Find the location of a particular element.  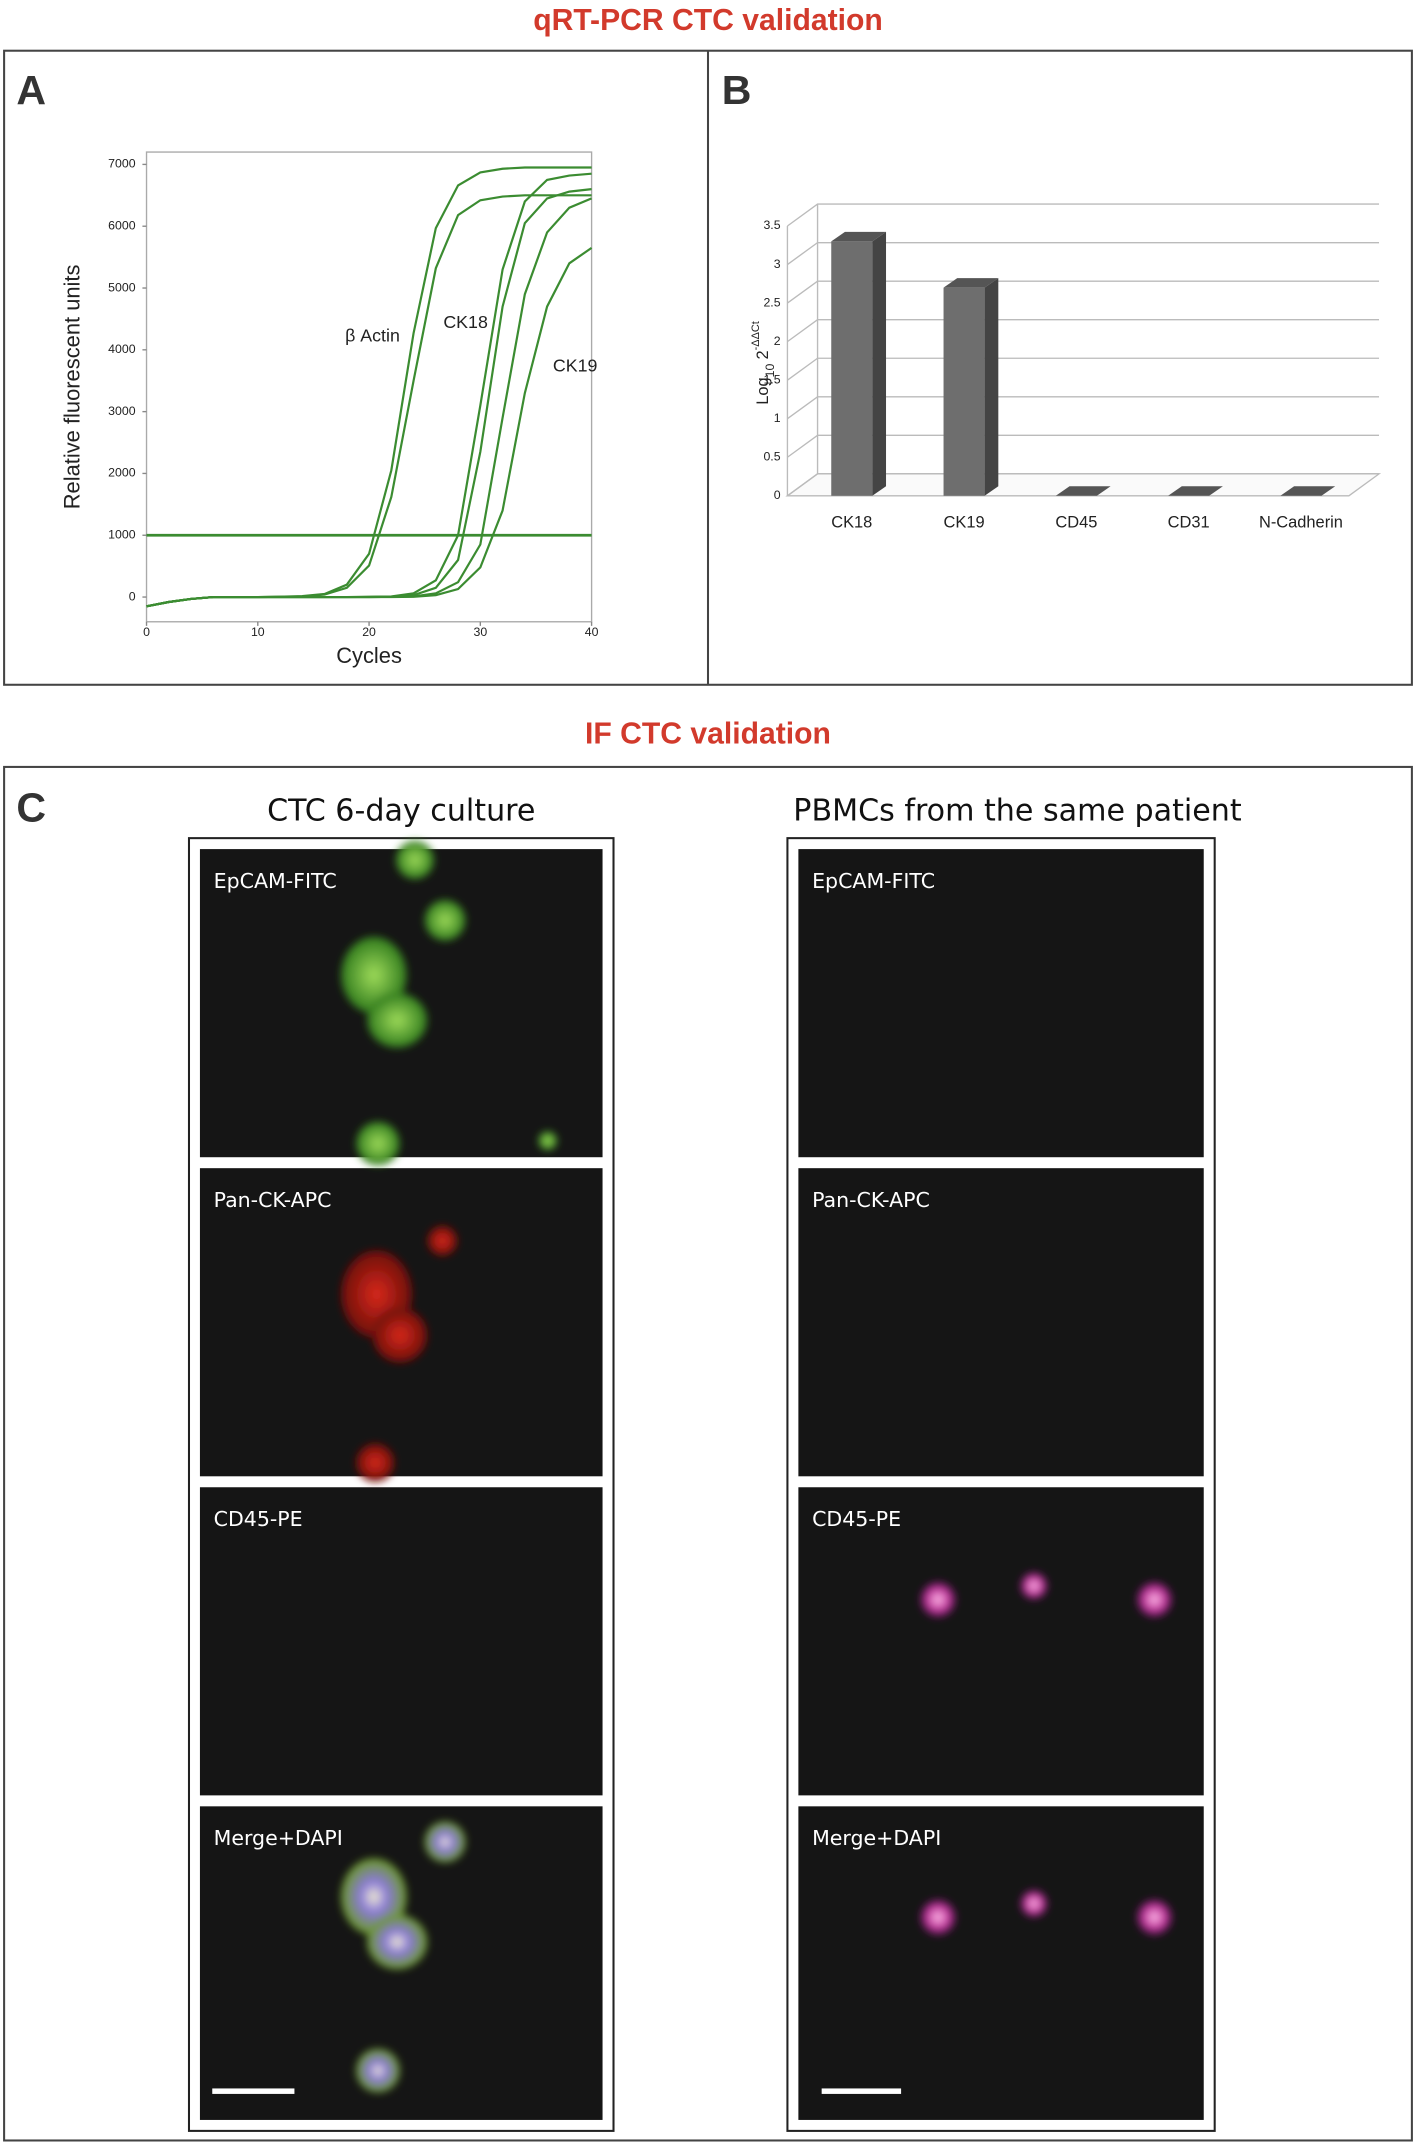

y-tick-label: 2.5 is located at coordinates (771, 302).